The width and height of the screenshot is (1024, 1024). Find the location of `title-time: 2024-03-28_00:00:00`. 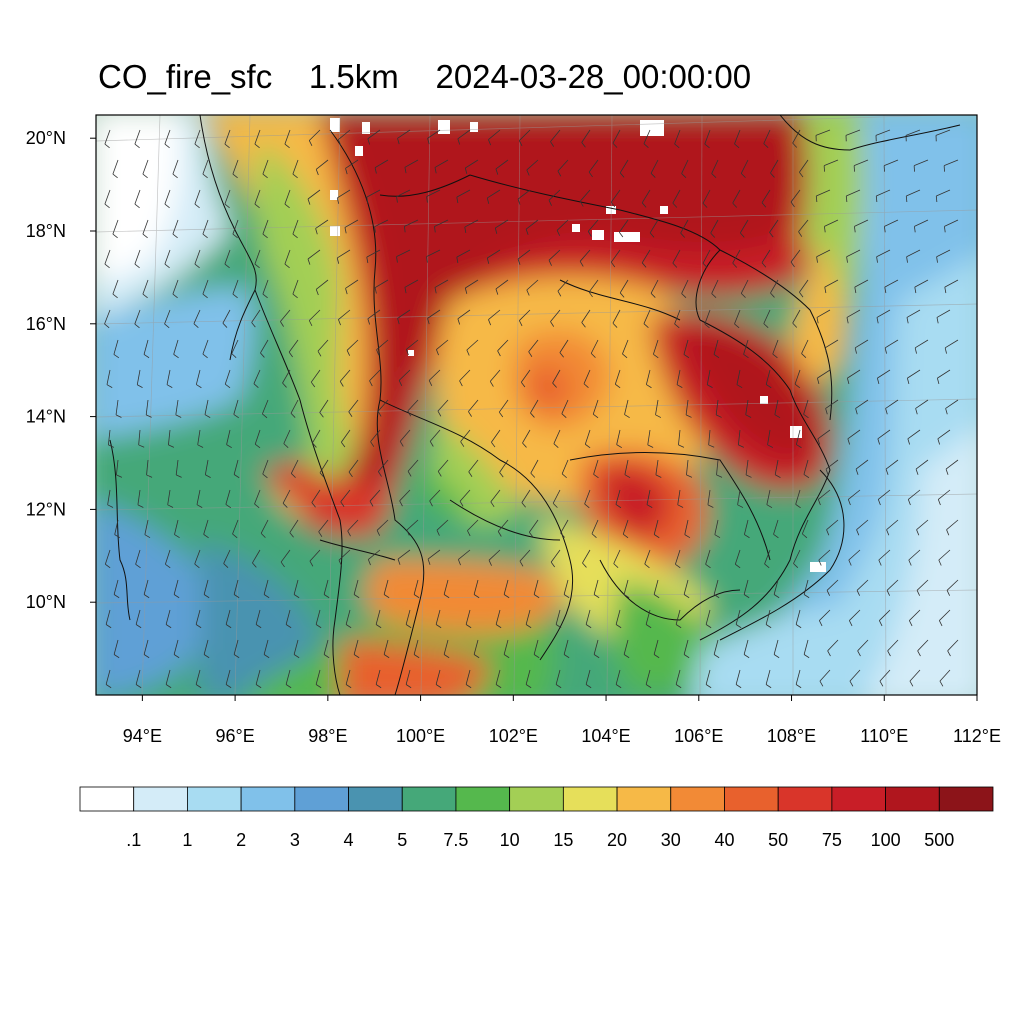

title-time: 2024-03-28_00:00:00 is located at coordinates (593, 76).